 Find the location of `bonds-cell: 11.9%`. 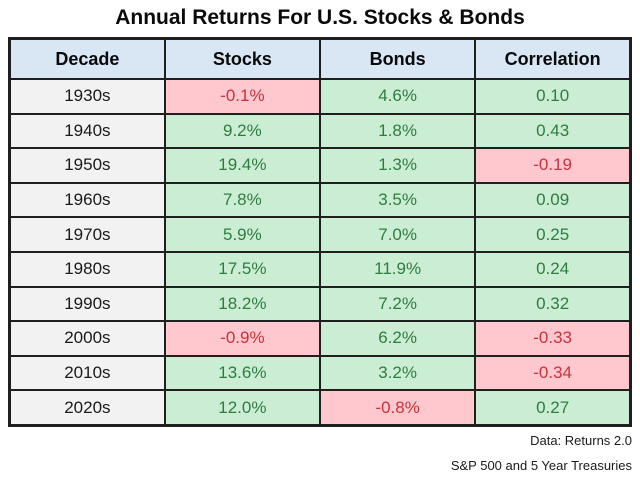

bonds-cell: 11.9% is located at coordinates (397, 269).